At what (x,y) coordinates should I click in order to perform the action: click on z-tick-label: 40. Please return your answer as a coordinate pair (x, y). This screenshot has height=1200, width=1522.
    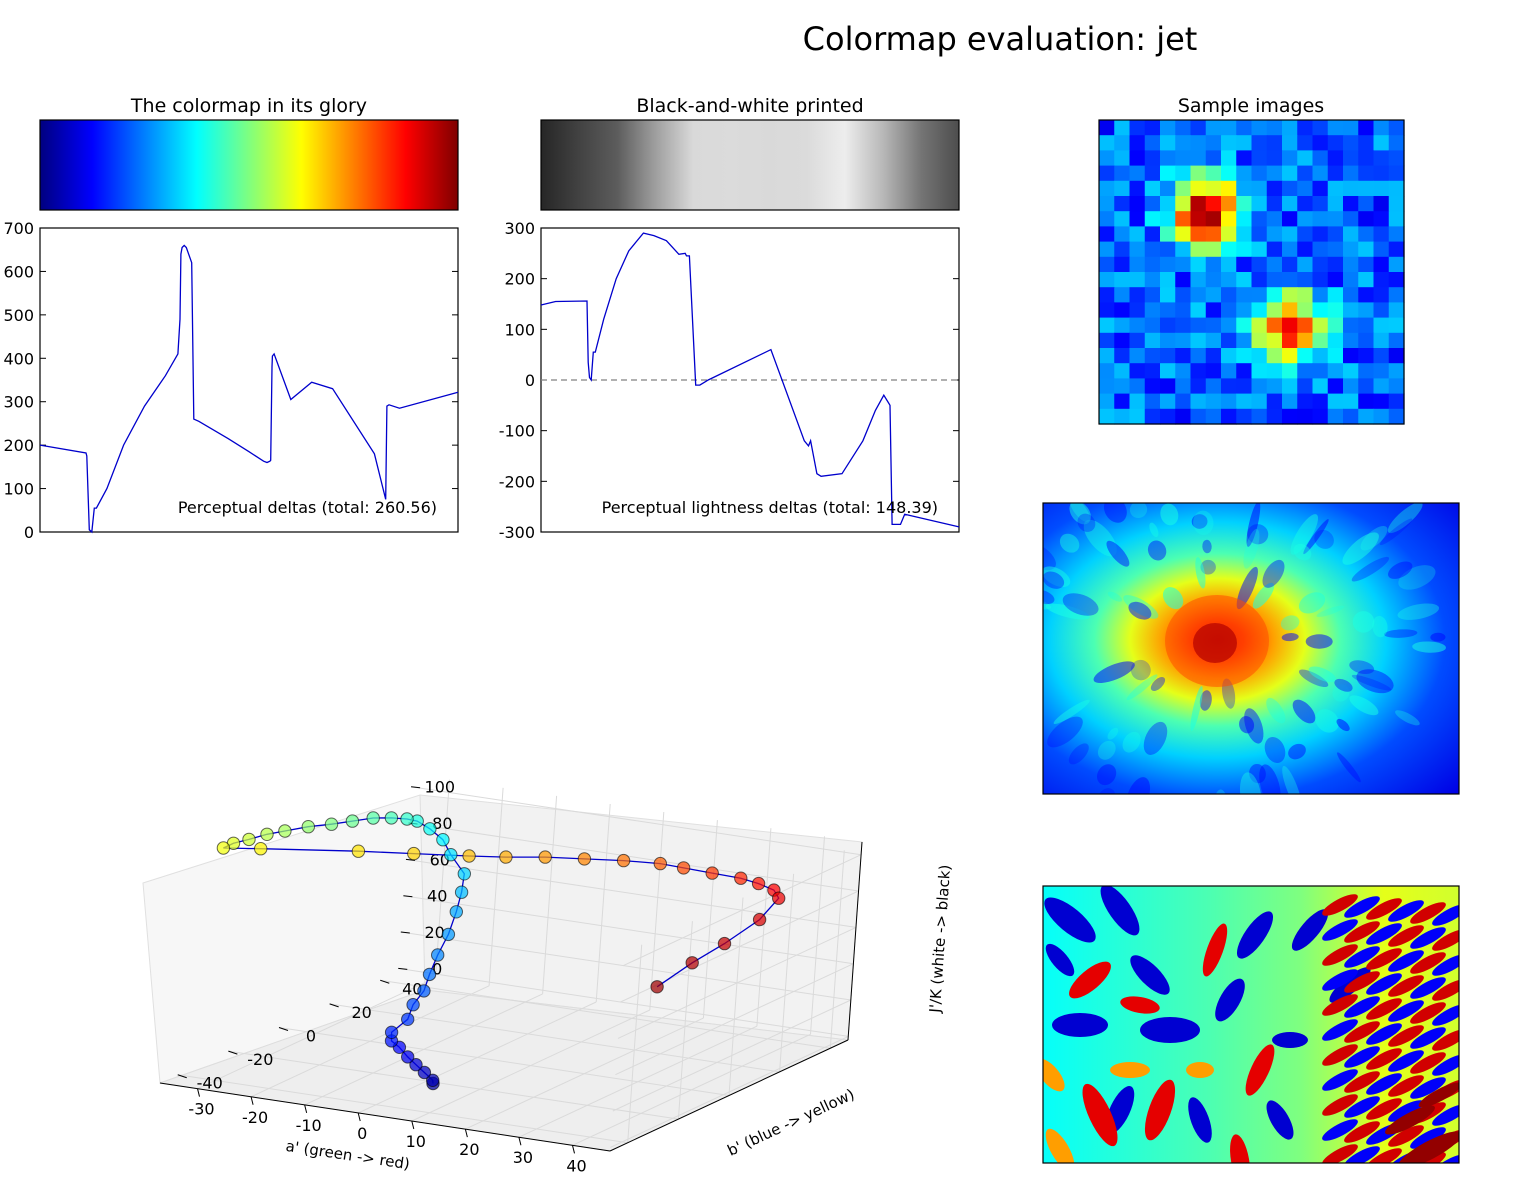
    Looking at the image, I should click on (437, 896).